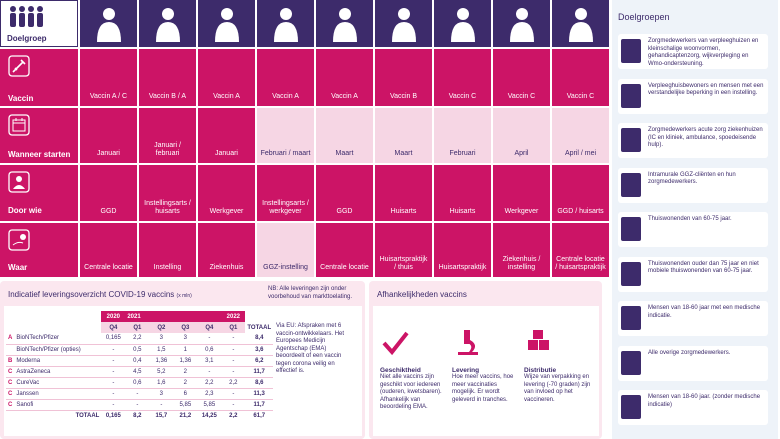  I want to click on row-label-doorwie: Door wie, so click(39, 193).